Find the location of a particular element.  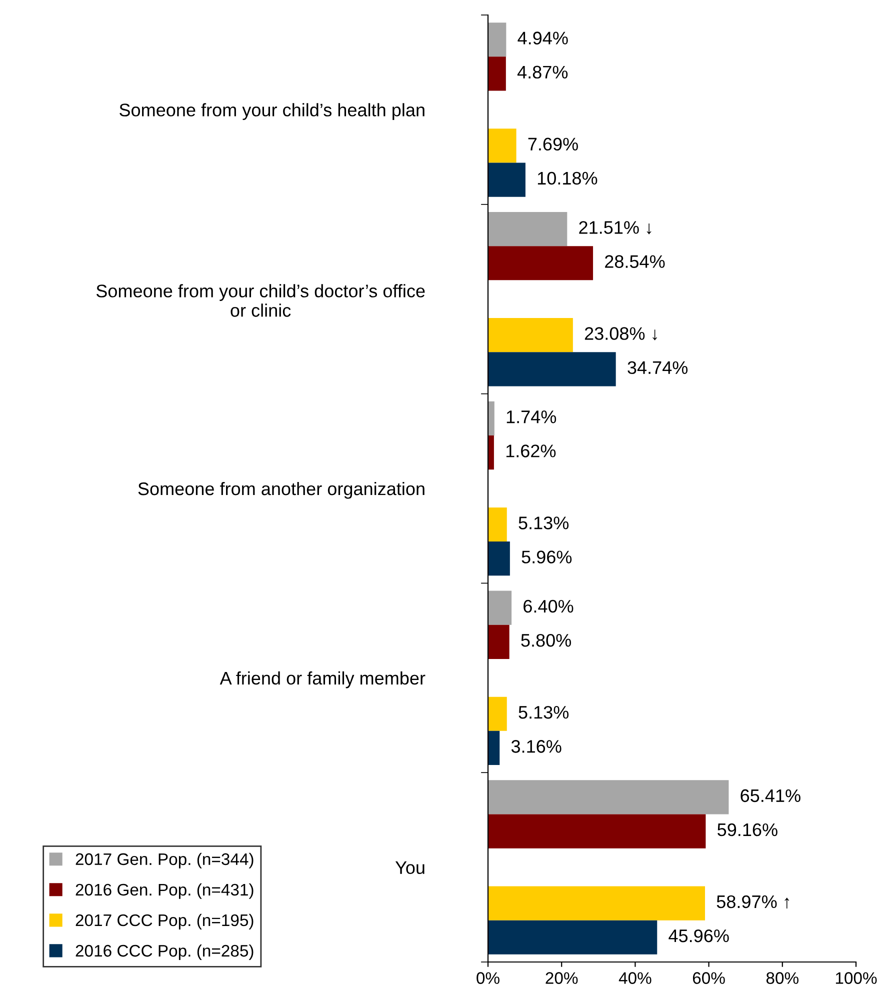

data-label: 3.16% is located at coordinates (536, 746).